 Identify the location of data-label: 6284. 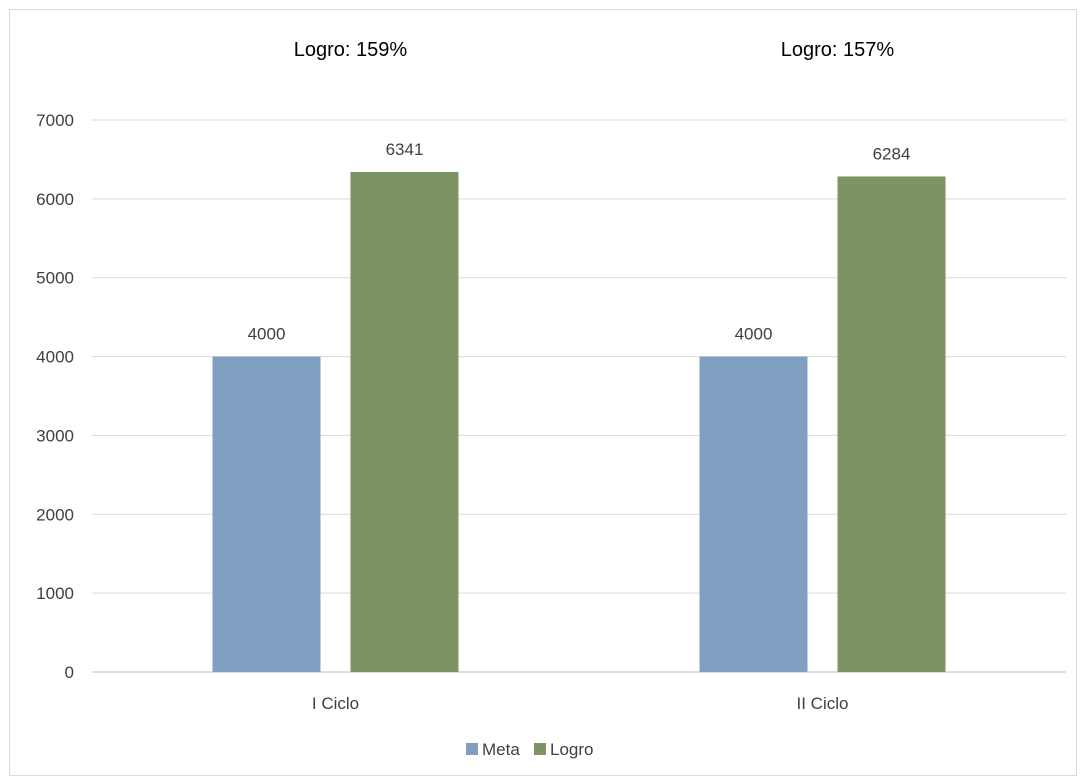
(892, 153).